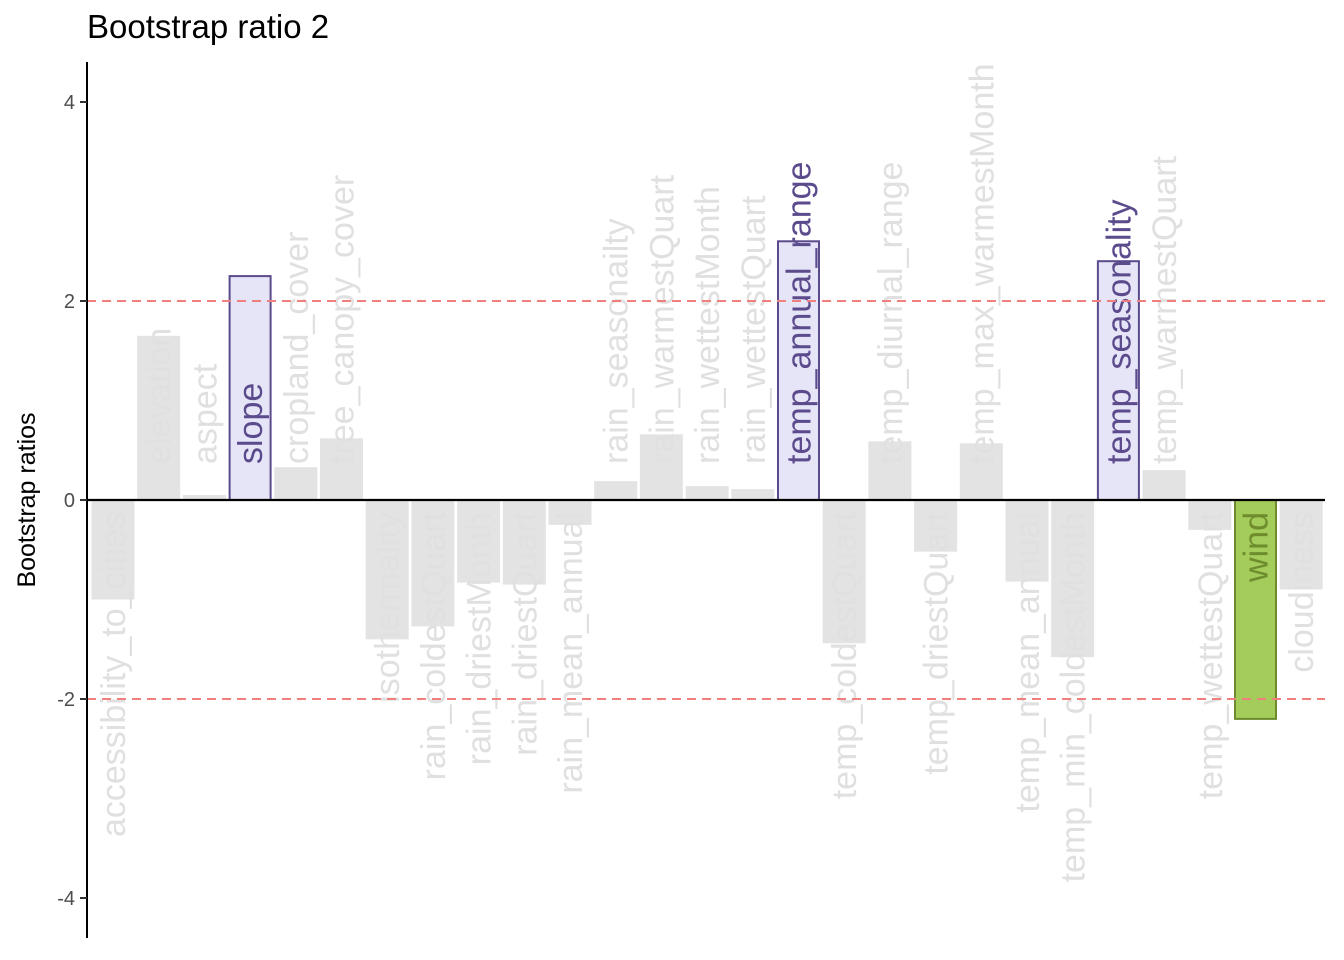 This screenshot has height=960, width=1344. I want to click on bar-temp-warmestQuart, so click(1164, 485).